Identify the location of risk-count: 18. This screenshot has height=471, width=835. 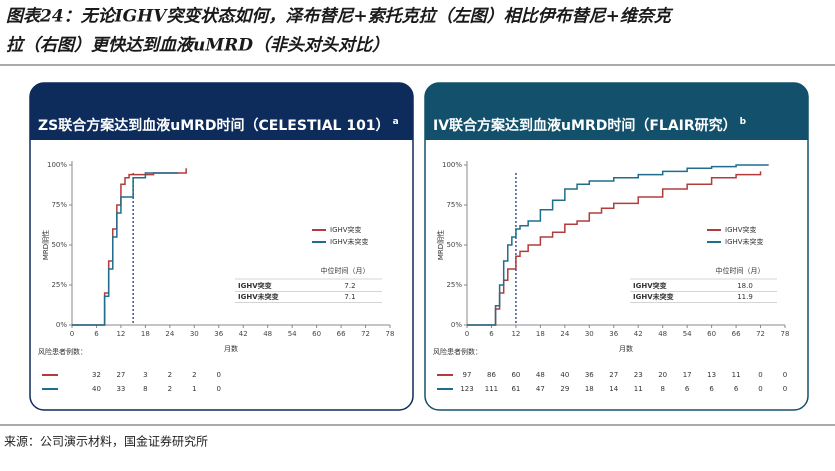
(589, 389).